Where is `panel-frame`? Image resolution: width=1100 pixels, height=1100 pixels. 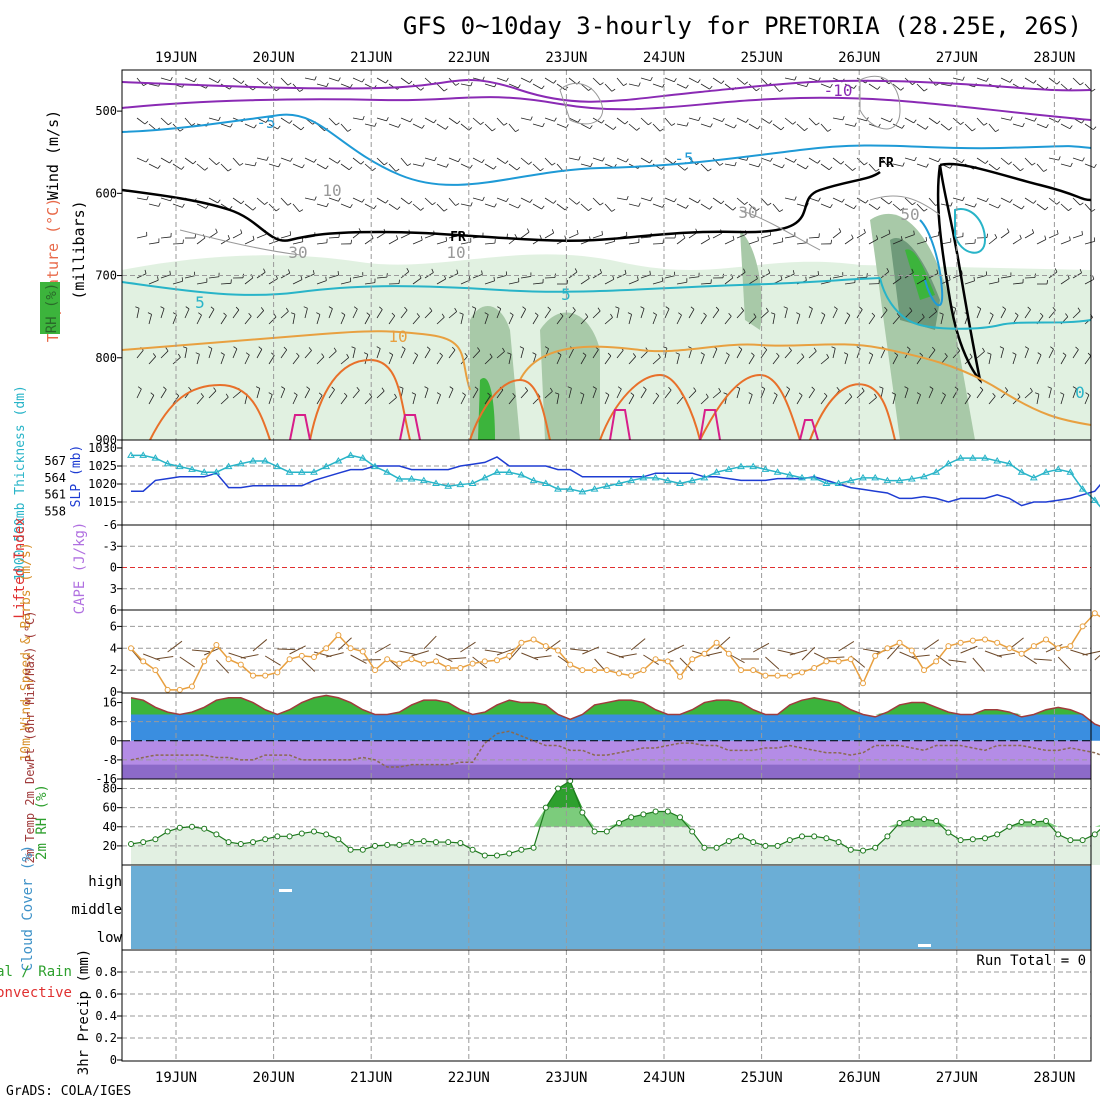 panel-frame is located at coordinates (606, 651).